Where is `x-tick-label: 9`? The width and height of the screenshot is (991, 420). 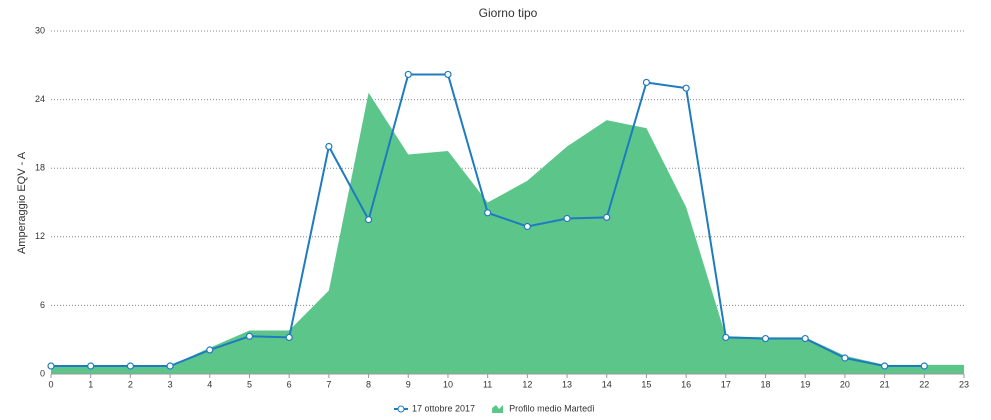 x-tick-label: 9 is located at coordinates (408, 384).